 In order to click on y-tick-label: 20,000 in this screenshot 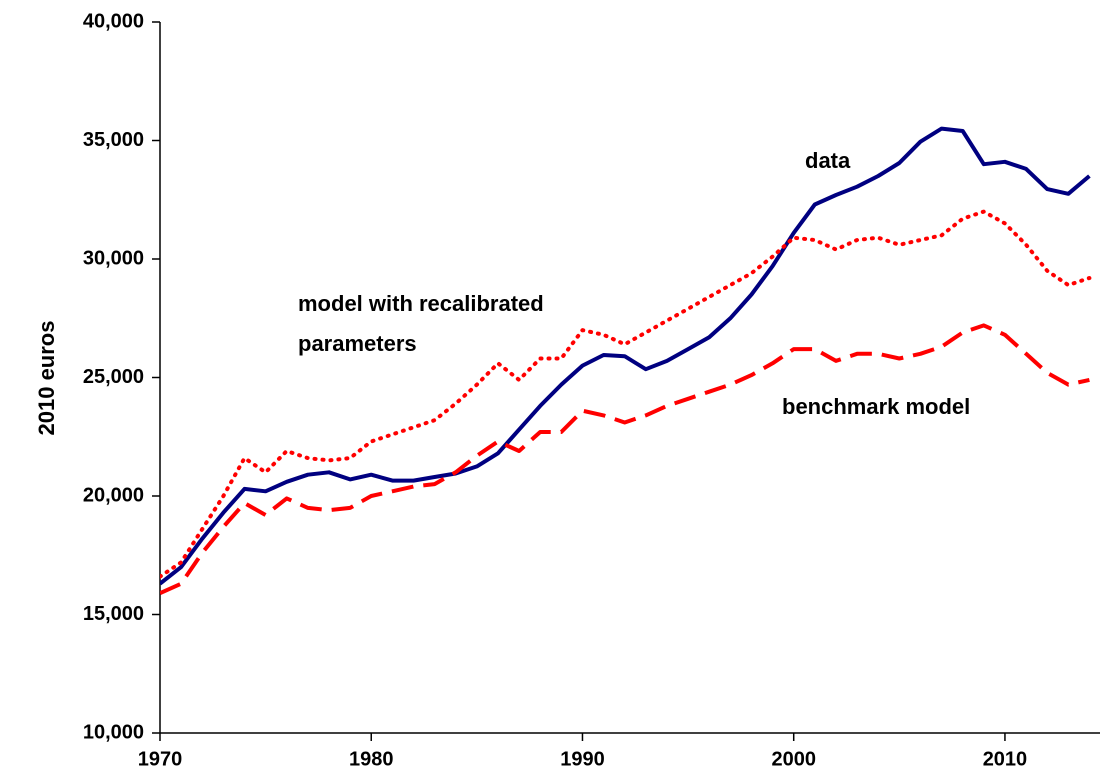, I will do `click(113, 495)`.